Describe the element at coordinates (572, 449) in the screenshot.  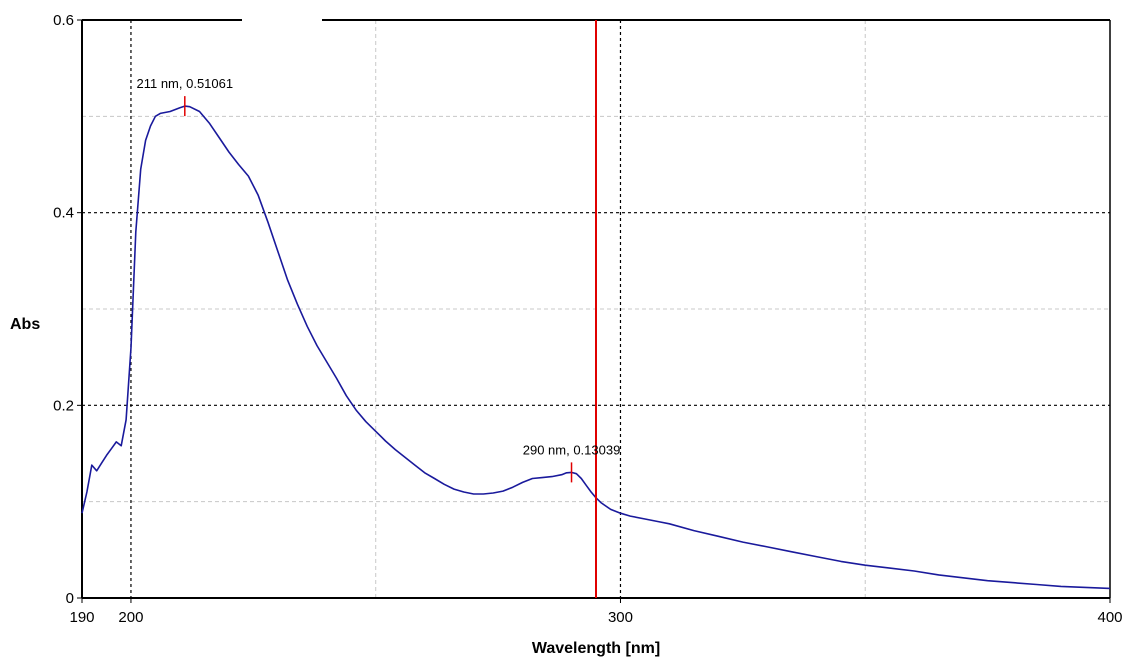
I see `peak-label: 290 nm, 0.13039` at that location.